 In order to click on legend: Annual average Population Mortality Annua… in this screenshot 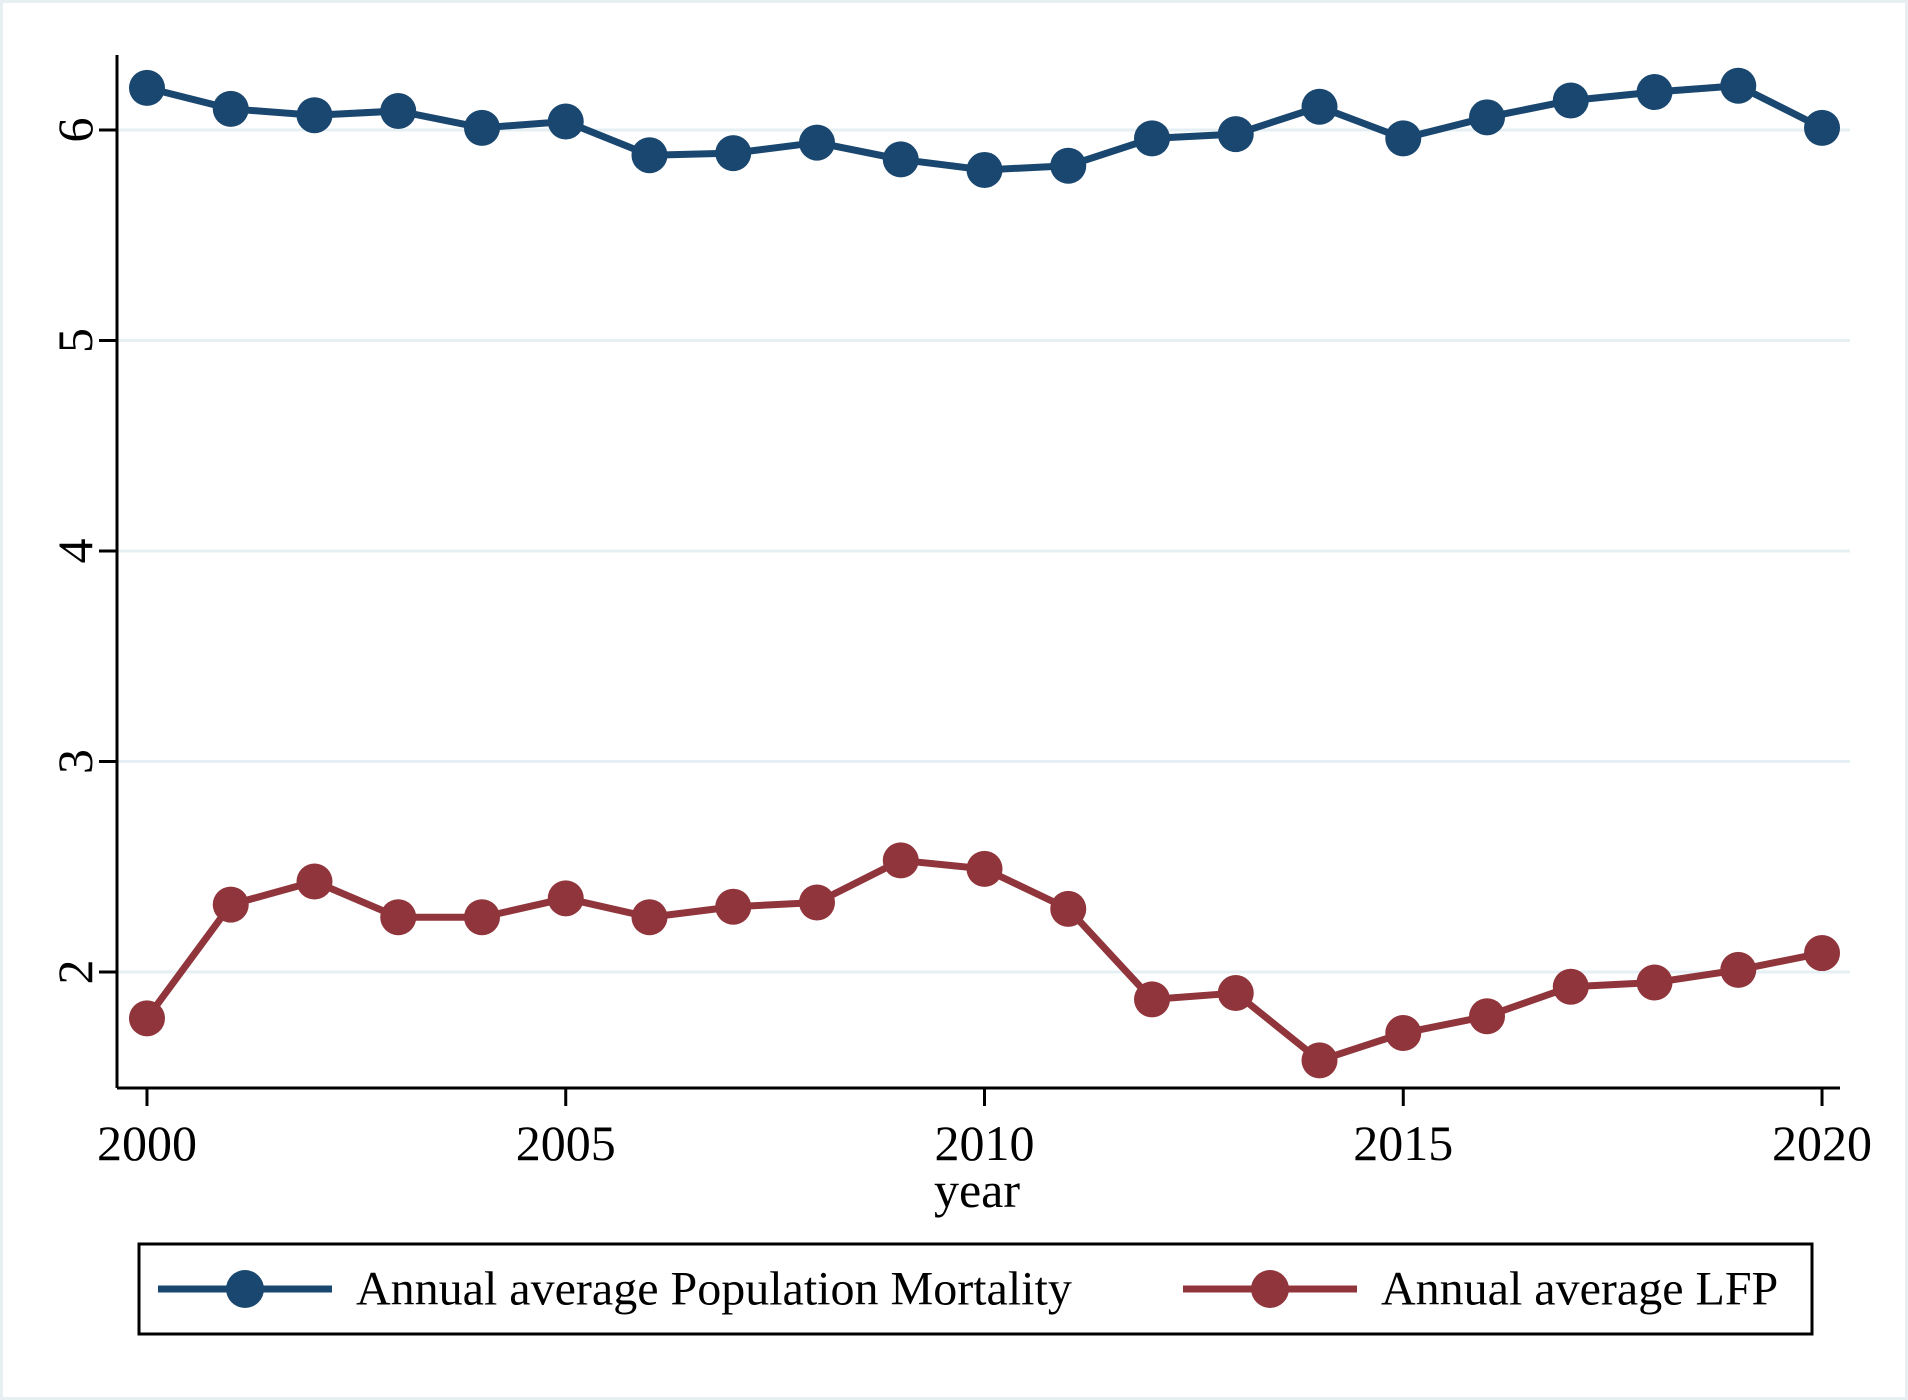, I will do `click(975, 1289)`.